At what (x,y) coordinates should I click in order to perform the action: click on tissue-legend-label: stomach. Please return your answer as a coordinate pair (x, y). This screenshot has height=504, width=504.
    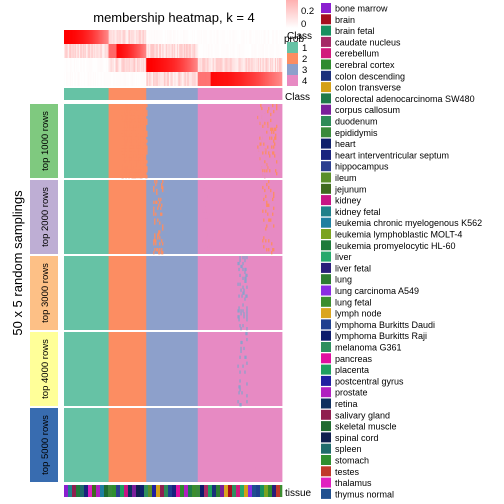
    Looking at the image, I should click on (352, 461).